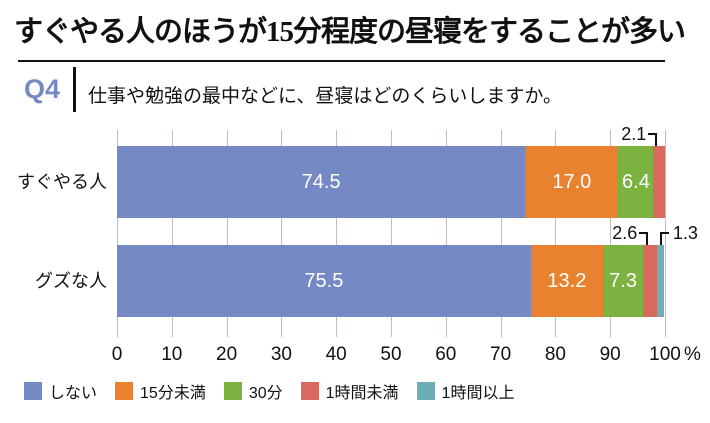  What do you see at coordinates (555, 354) in the screenshot?
I see `x-tick-label: 80` at bounding box center [555, 354].